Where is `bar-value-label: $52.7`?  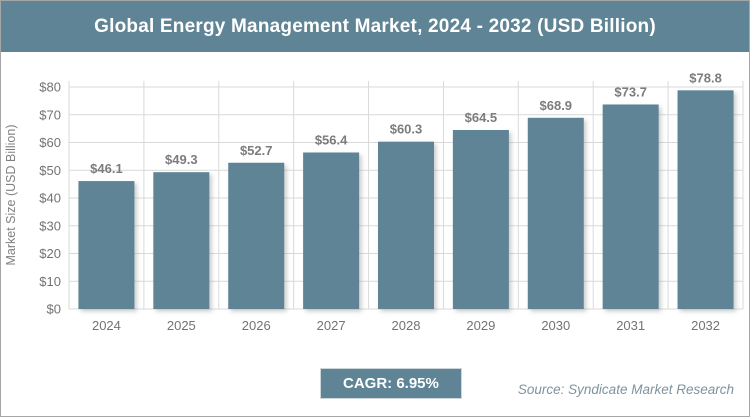
bar-value-label: $52.7 is located at coordinates (256, 150).